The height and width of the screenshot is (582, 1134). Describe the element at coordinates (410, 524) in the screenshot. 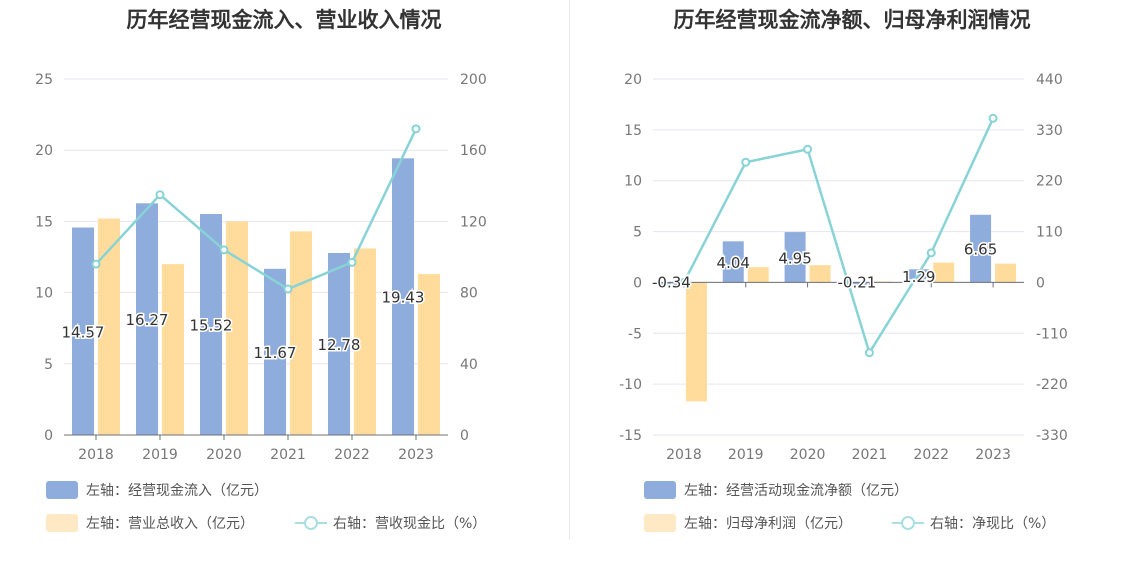

I see `legend-label: 右轴：营收现金比（%）` at that location.